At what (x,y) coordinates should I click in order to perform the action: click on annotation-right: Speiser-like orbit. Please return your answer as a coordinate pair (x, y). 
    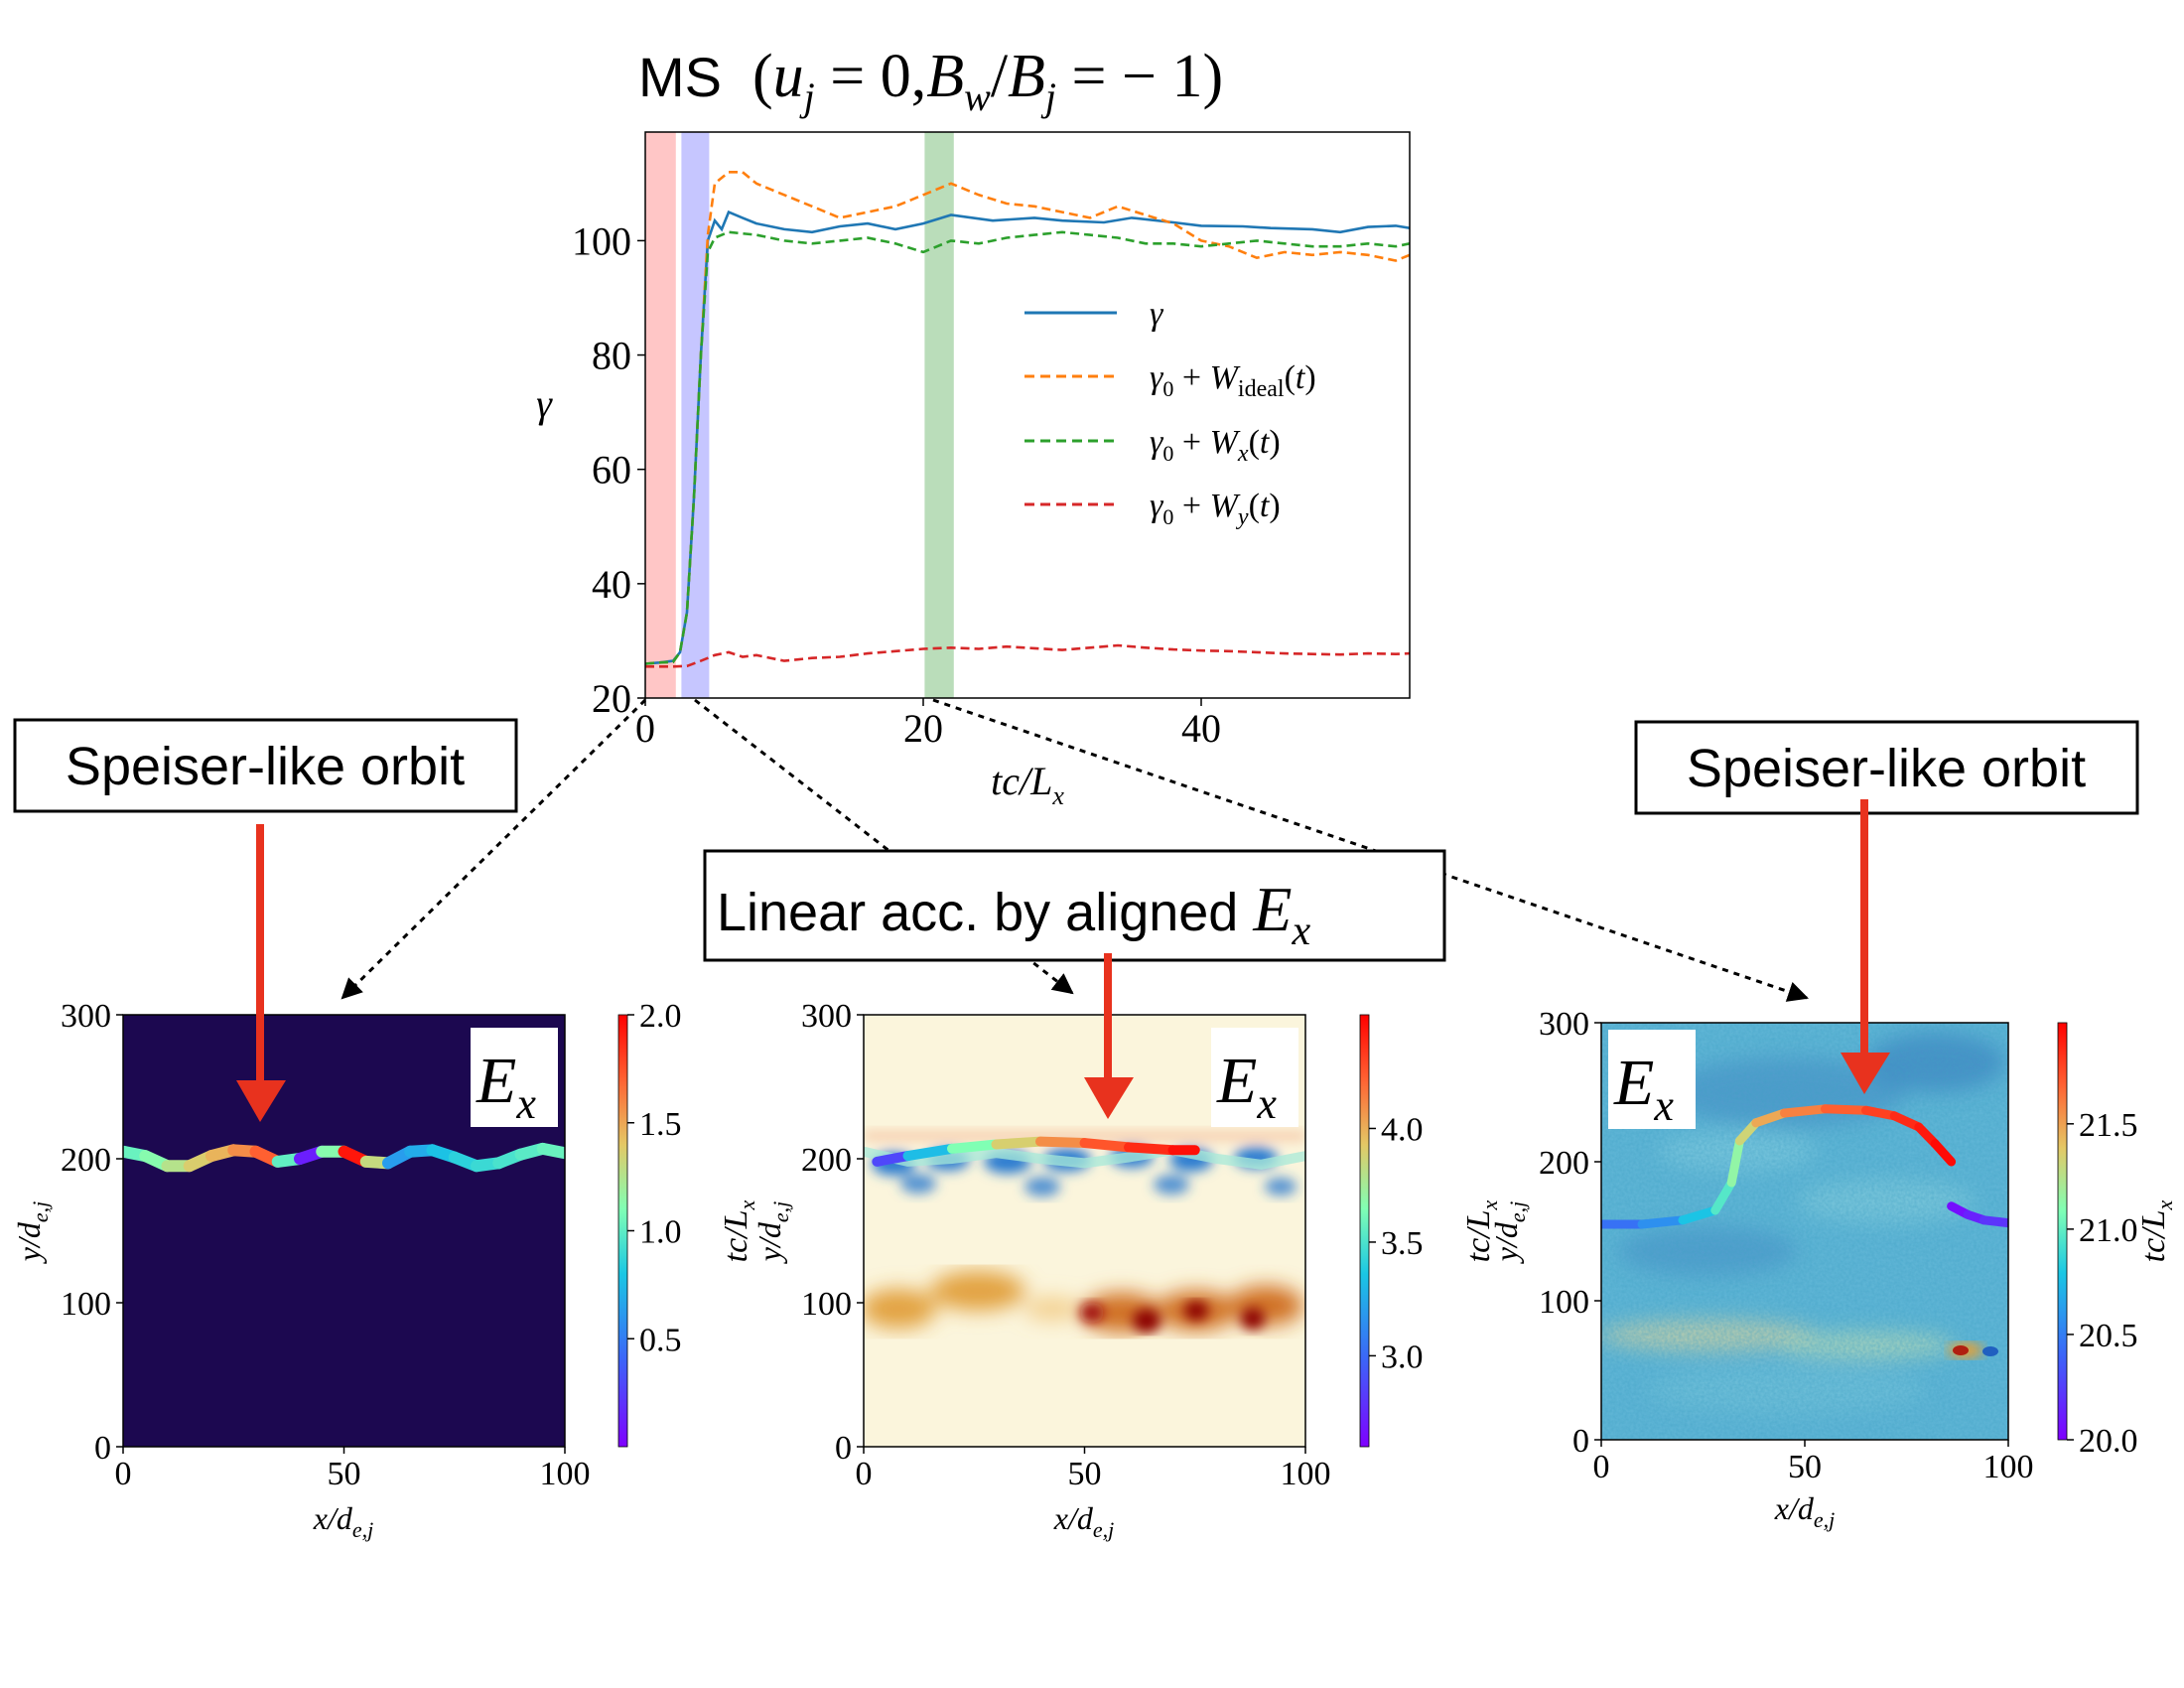
    Looking at the image, I should click on (1886, 767).